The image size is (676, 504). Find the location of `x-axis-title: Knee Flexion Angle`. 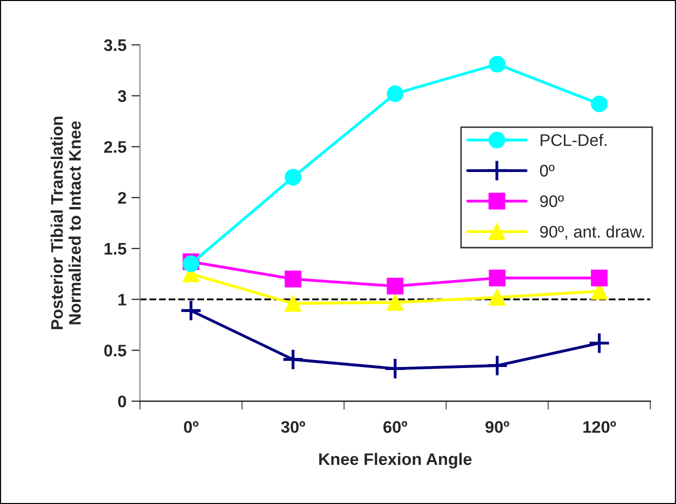

x-axis-title: Knee Flexion Angle is located at coordinates (395, 460).